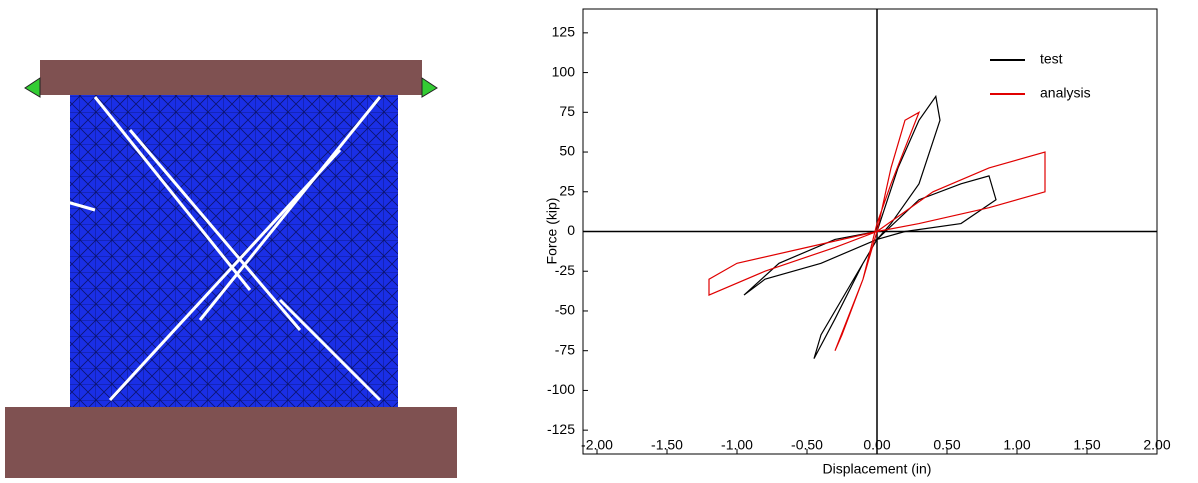 The height and width of the screenshot is (483, 1198). I want to click on x-tick-label: 2.00, so click(1156, 445).